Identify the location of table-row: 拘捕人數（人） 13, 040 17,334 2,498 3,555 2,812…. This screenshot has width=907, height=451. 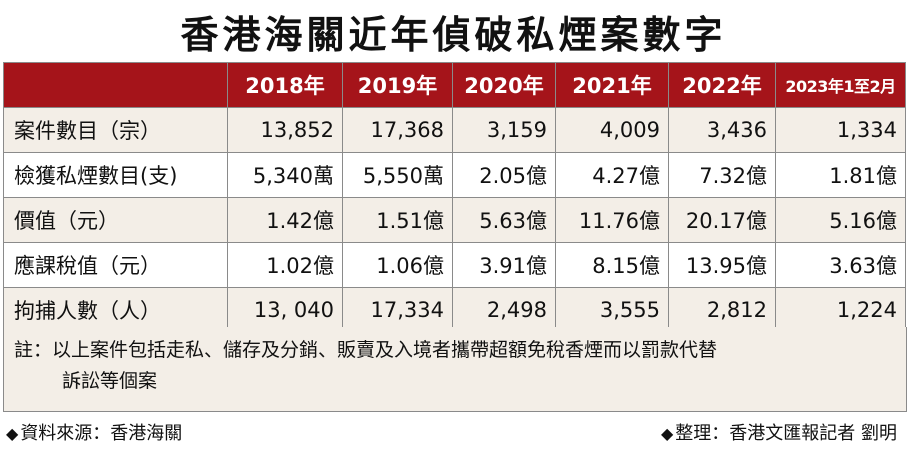
(454, 310).